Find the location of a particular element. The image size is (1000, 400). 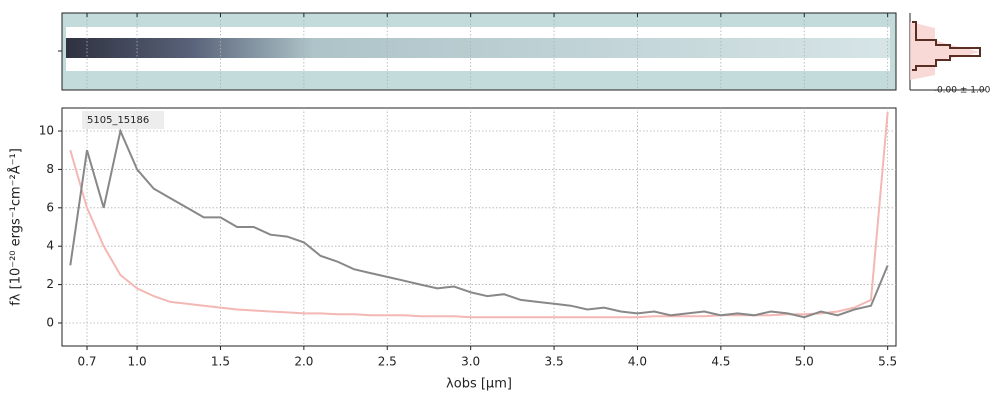

y-axis-label: fλ [10⁻²⁰ ergs⁻¹cm⁻²Å⁻¹] is located at coordinates (16, 227).